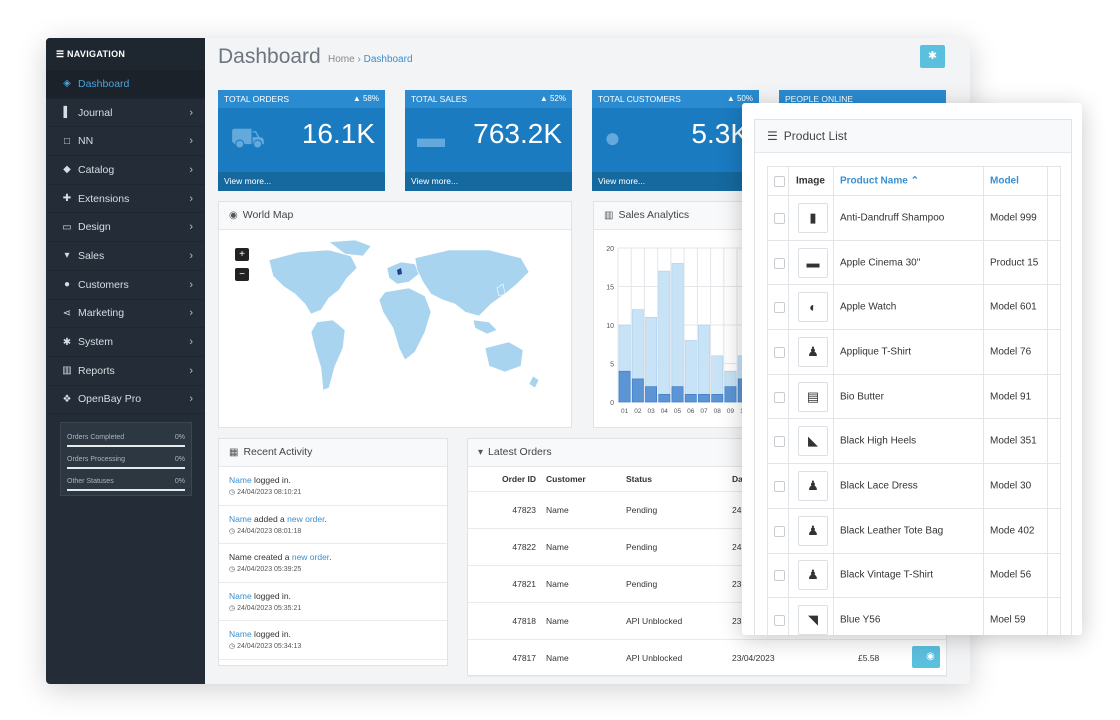 The image size is (1120, 720). I want to click on sidebar-item-label: Dashboard, so click(104, 83).